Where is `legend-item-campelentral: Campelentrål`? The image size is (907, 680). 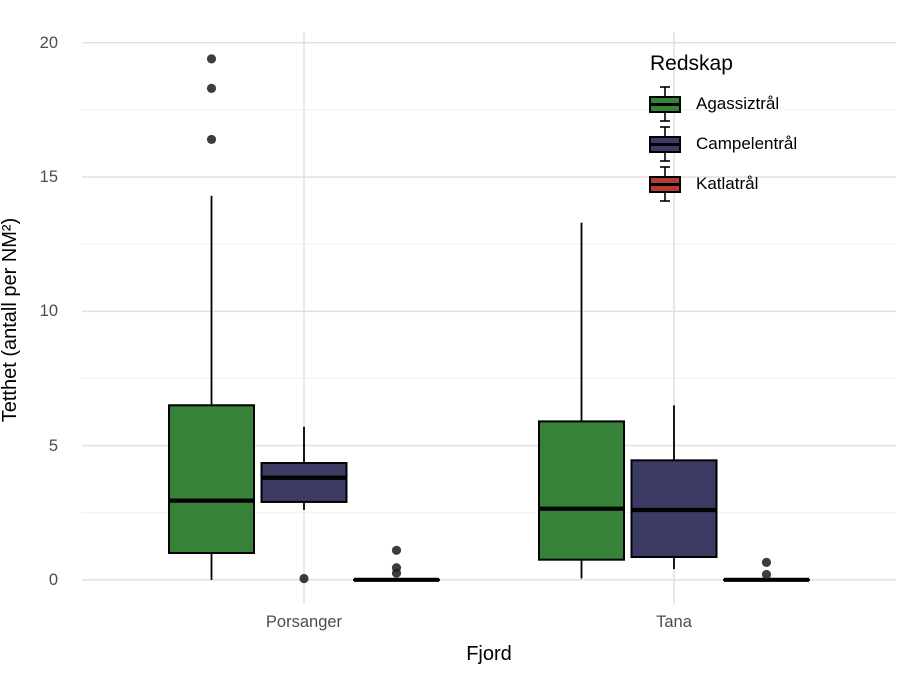
legend-item-campelentral: Campelentrål is located at coordinates (722, 144).